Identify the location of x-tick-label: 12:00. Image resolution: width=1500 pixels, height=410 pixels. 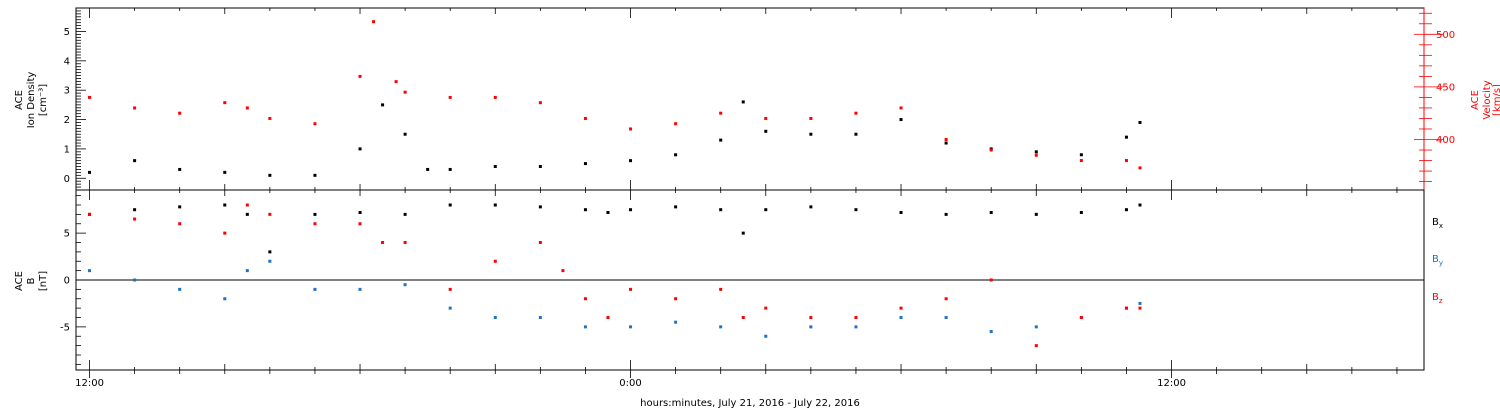
(89, 383).